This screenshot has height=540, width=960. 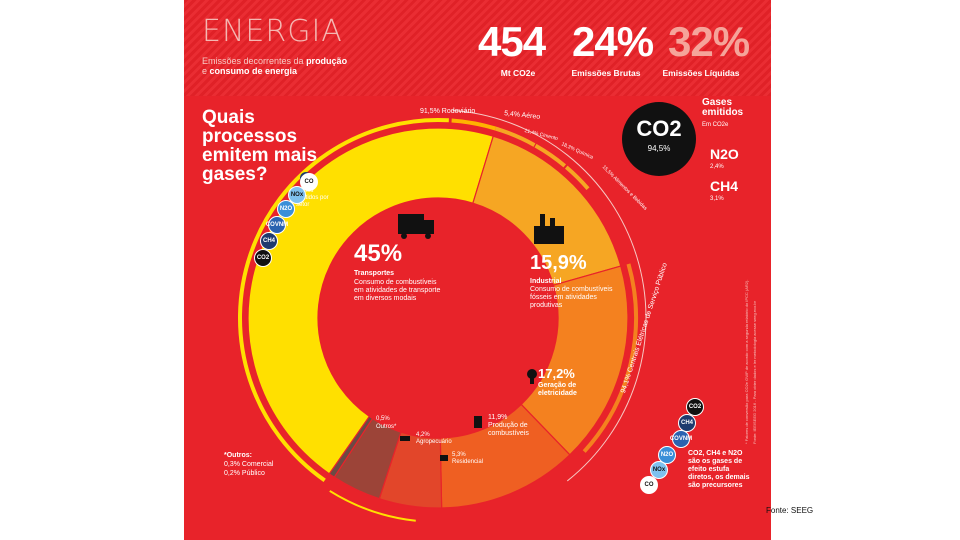 What do you see at coordinates (297, 195) in the screenshot?
I see `left-nox-bubble: NOx` at bounding box center [297, 195].